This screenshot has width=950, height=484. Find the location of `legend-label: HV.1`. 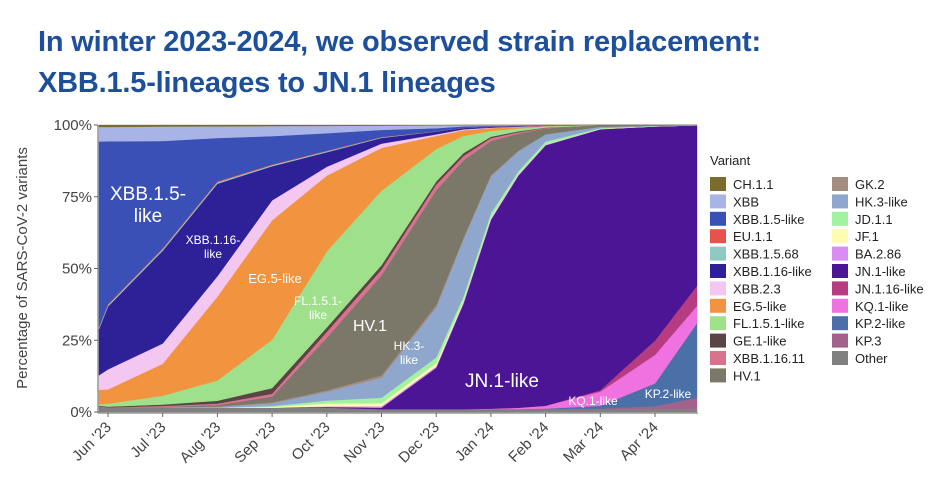

legend-label: HV.1 is located at coordinates (747, 375).